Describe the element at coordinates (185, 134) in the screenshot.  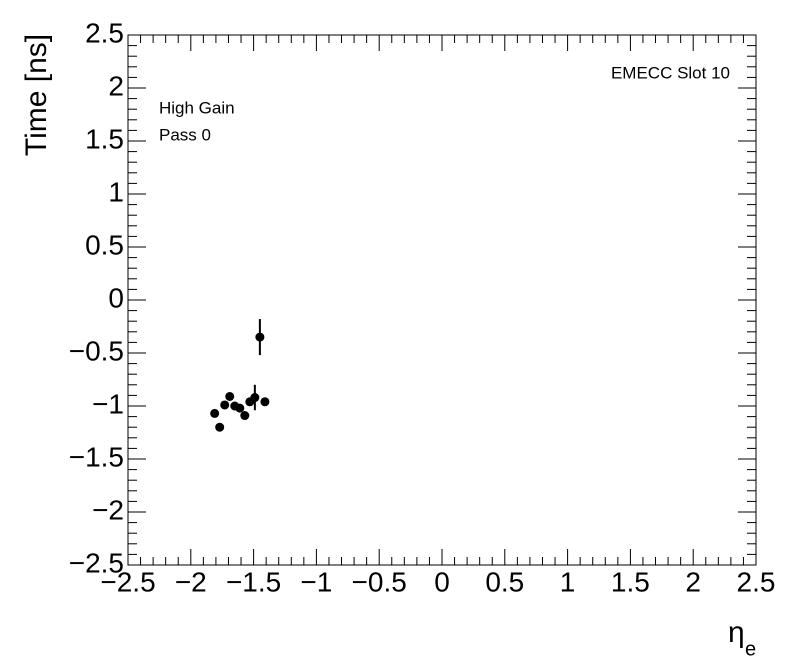
I see `annotation: Pass 0` at that location.